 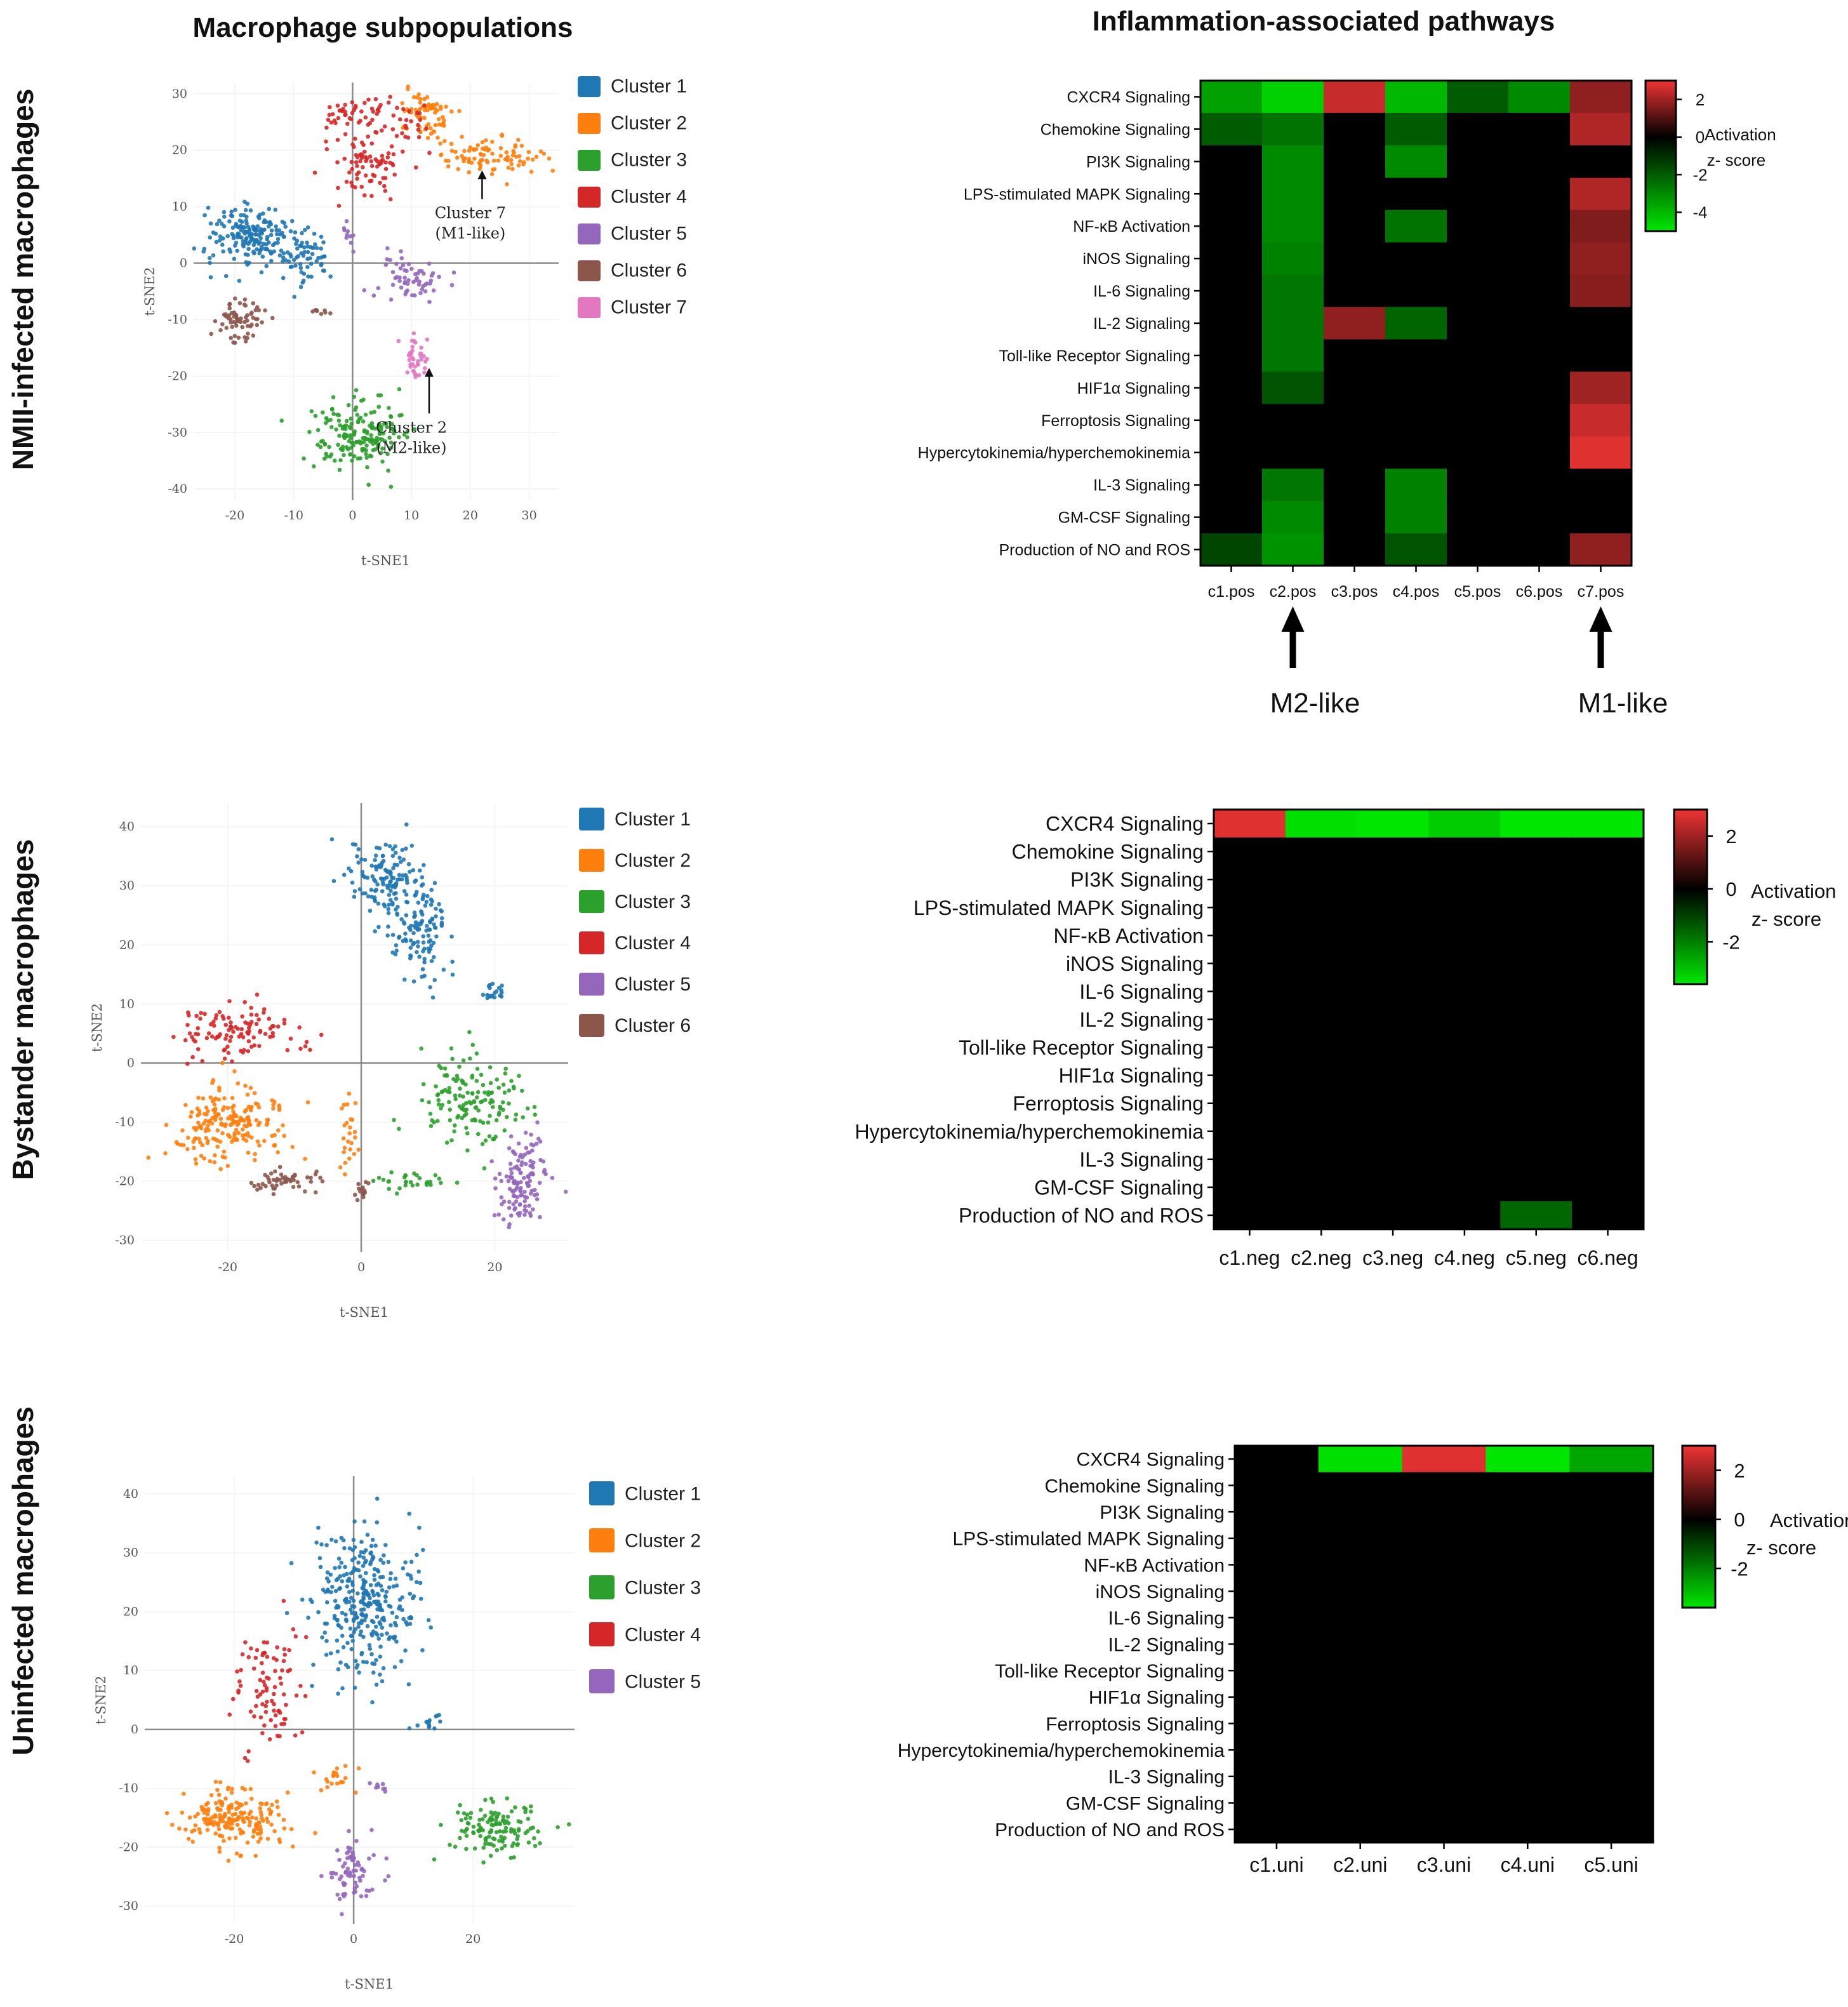 What do you see at coordinates (649, 124) in the screenshot?
I see `legend-label: Cluster 2` at bounding box center [649, 124].